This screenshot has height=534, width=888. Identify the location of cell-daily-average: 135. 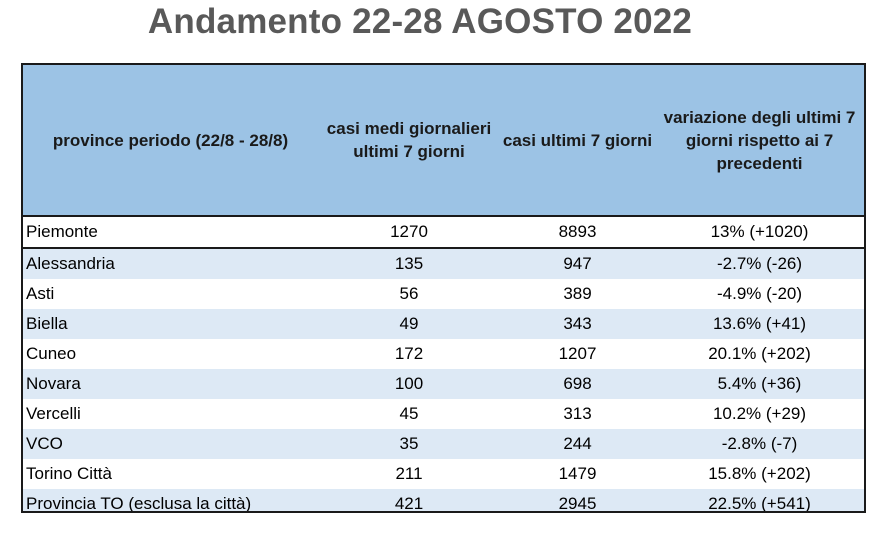
(409, 263).